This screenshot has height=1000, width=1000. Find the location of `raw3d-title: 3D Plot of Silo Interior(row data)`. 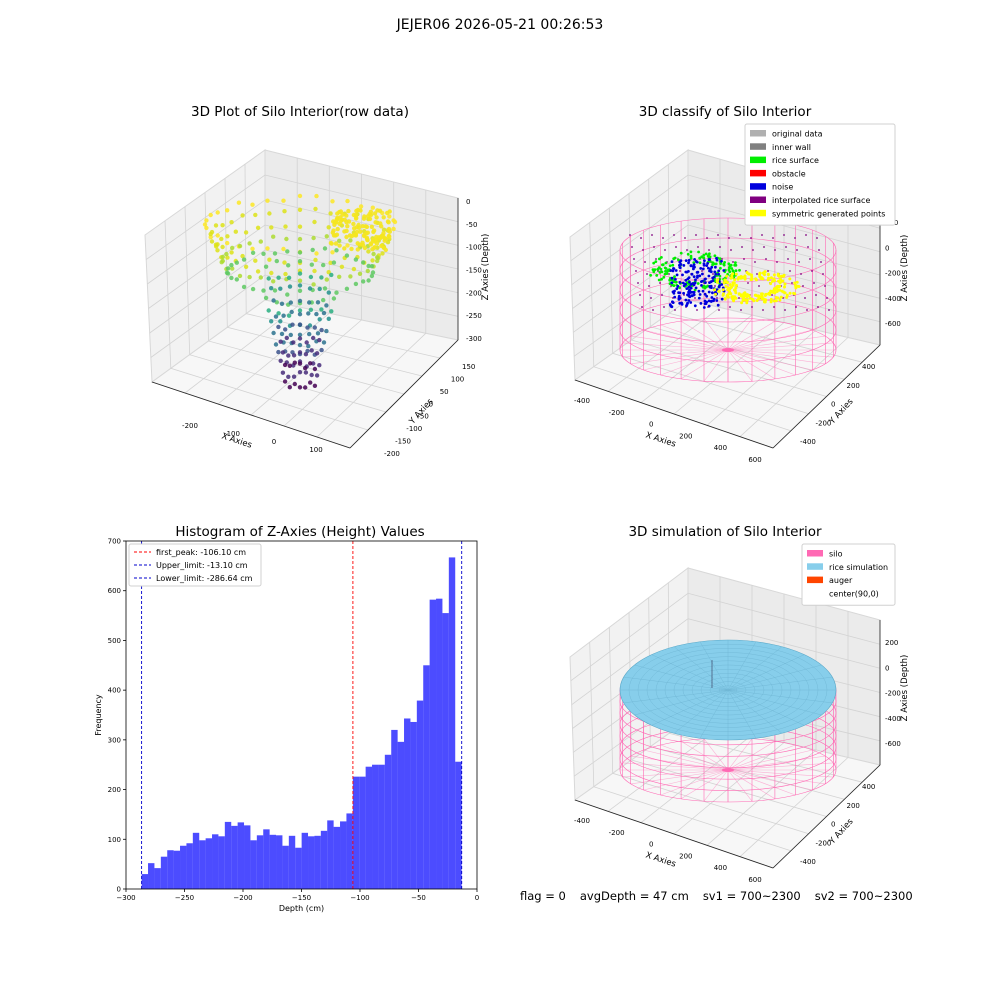

raw3d-title: 3D Plot of Silo Interior(row data) is located at coordinates (300, 112).